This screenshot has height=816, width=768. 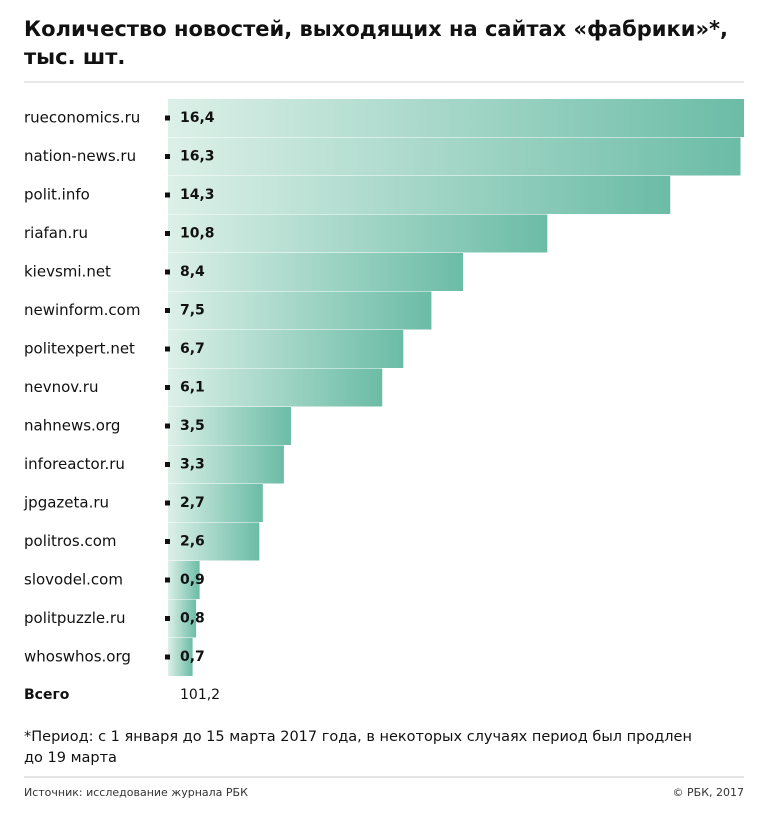 I want to click on category-label: nation-news.ru, so click(x=80, y=156).